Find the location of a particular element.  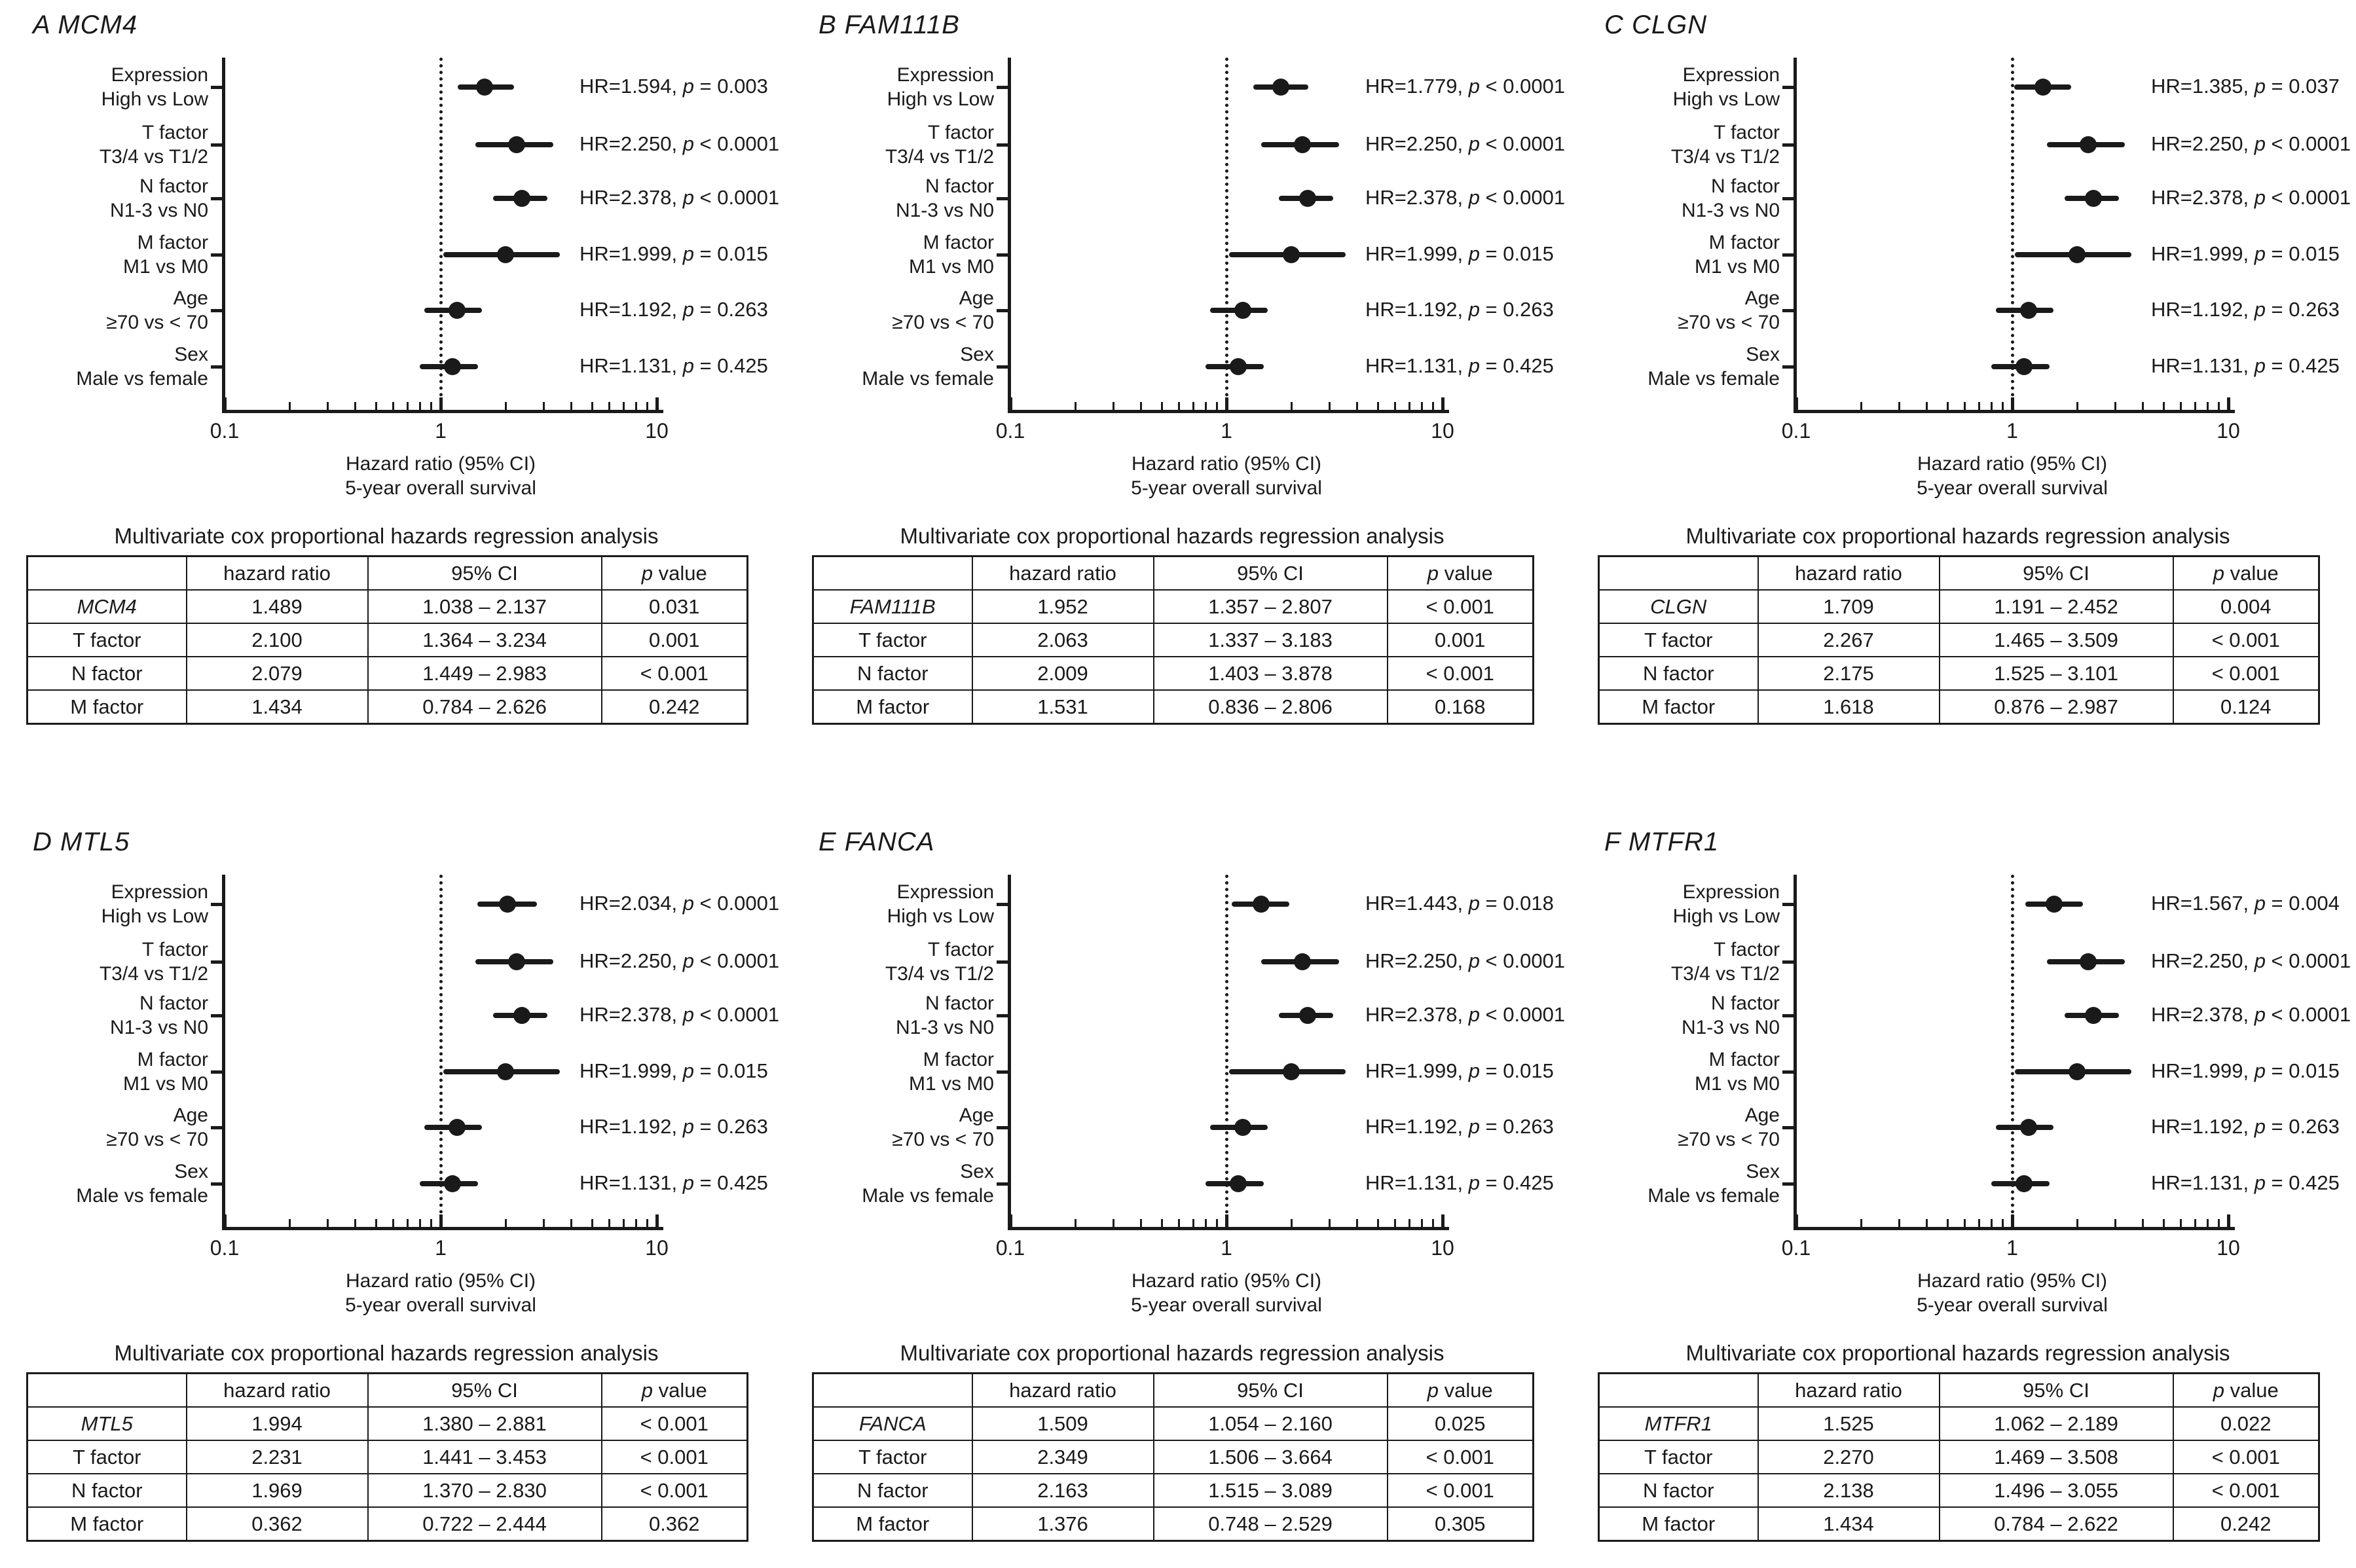

panel-title: B FAM111B is located at coordinates (889, 25).